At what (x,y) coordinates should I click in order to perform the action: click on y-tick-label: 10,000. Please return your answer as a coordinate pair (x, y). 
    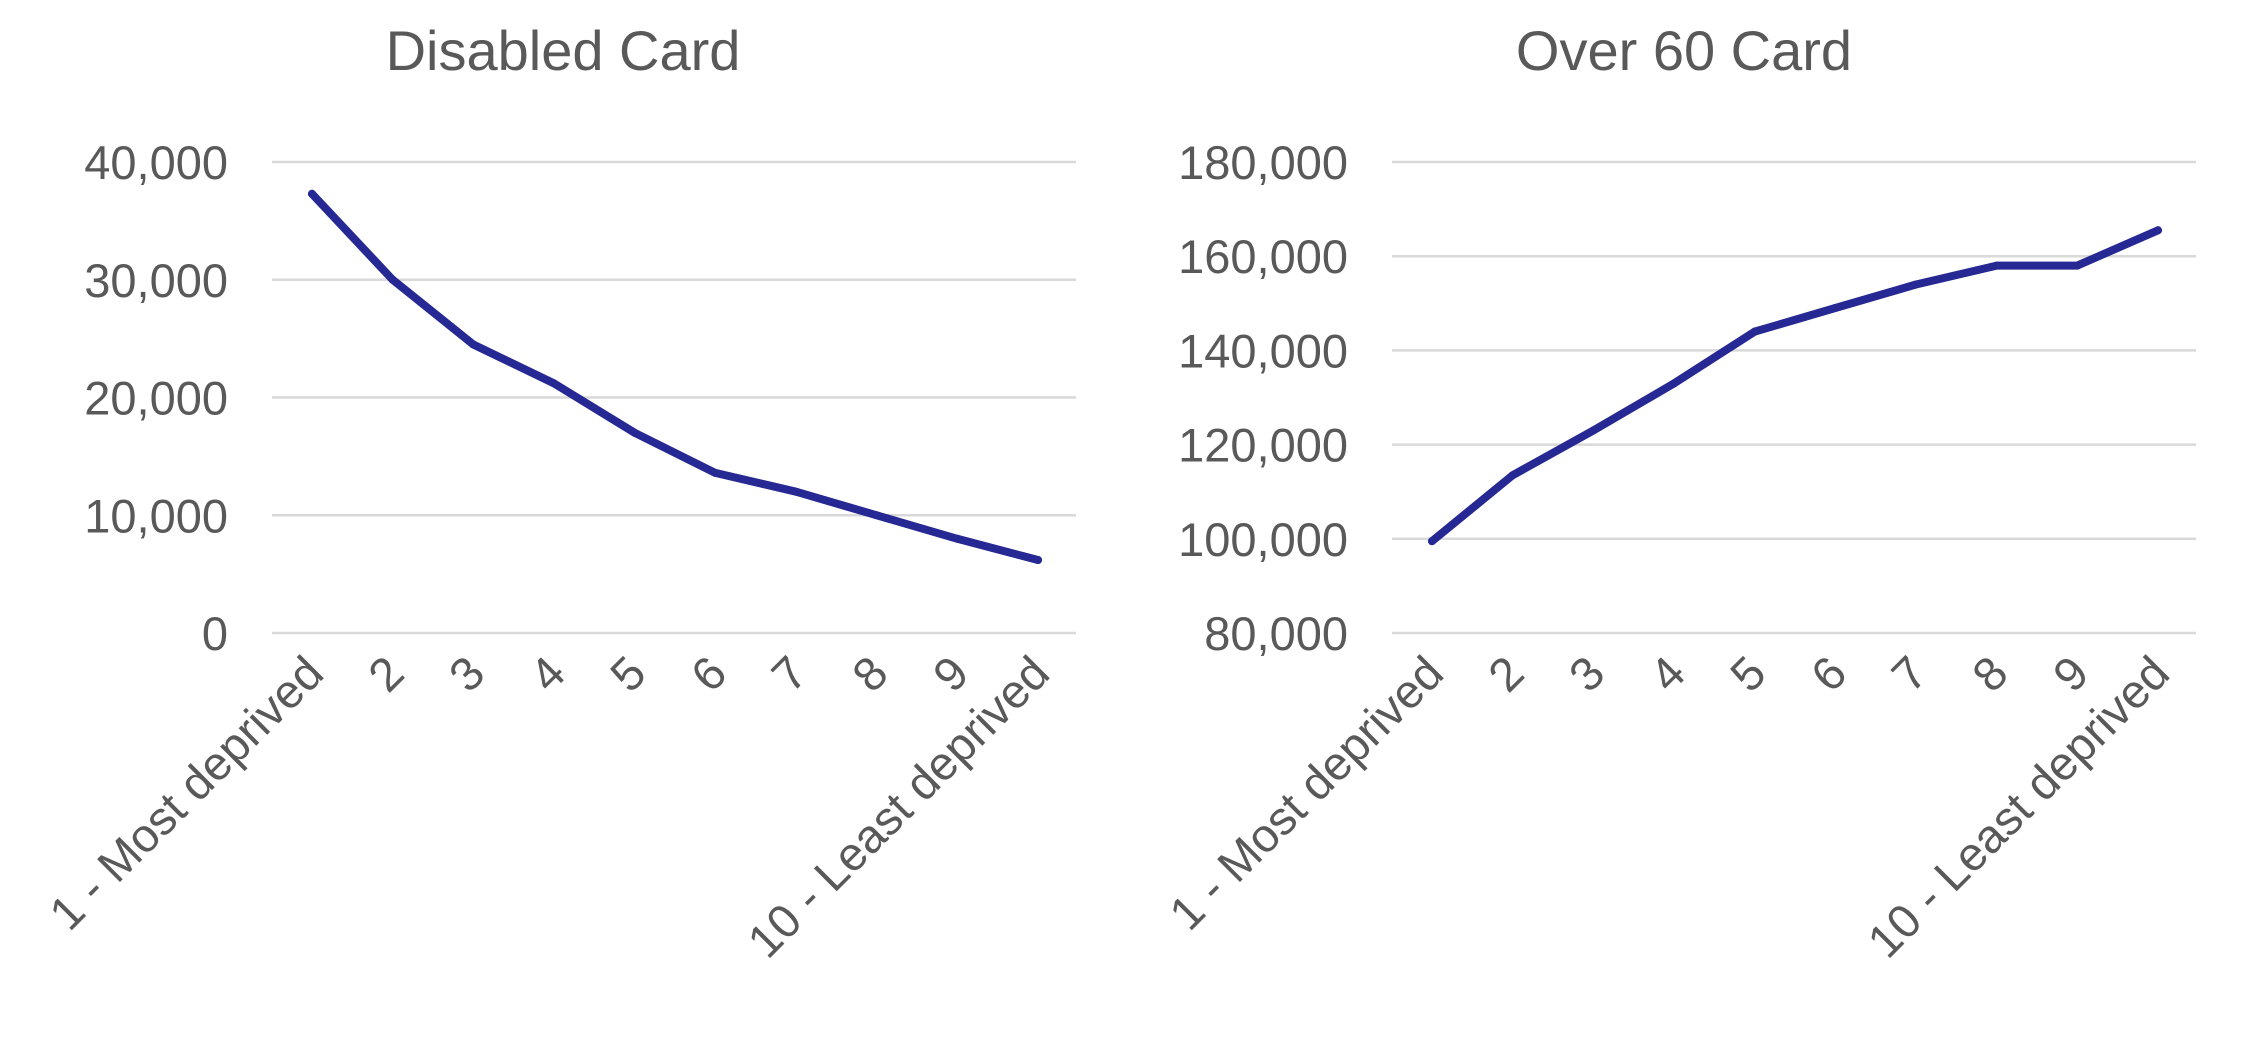
    Looking at the image, I should click on (156, 515).